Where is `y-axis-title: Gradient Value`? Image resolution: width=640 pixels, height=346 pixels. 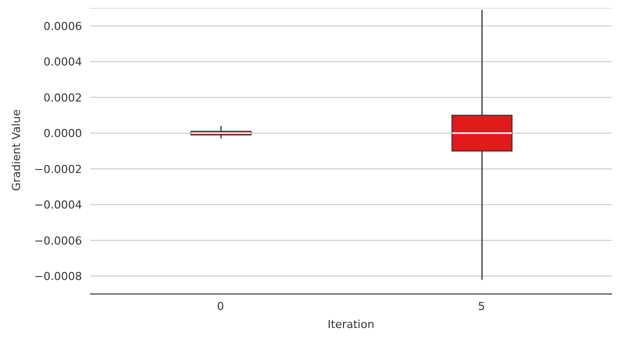
y-axis-title: Gradient Value is located at coordinates (16, 150).